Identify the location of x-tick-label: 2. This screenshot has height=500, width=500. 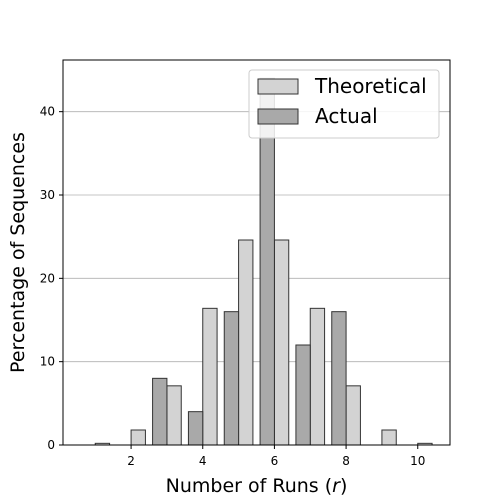
(131, 461).